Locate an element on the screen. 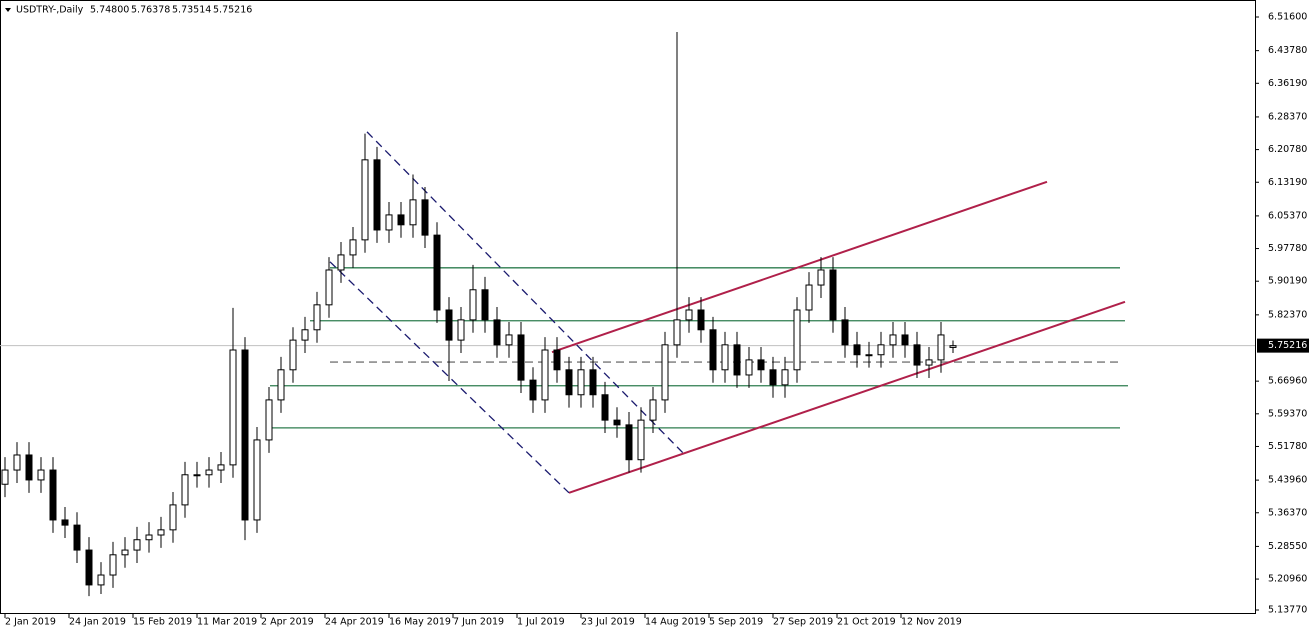 The height and width of the screenshot is (638, 1310). x-tick-label: 24 Apr 2019 is located at coordinates (354, 622).